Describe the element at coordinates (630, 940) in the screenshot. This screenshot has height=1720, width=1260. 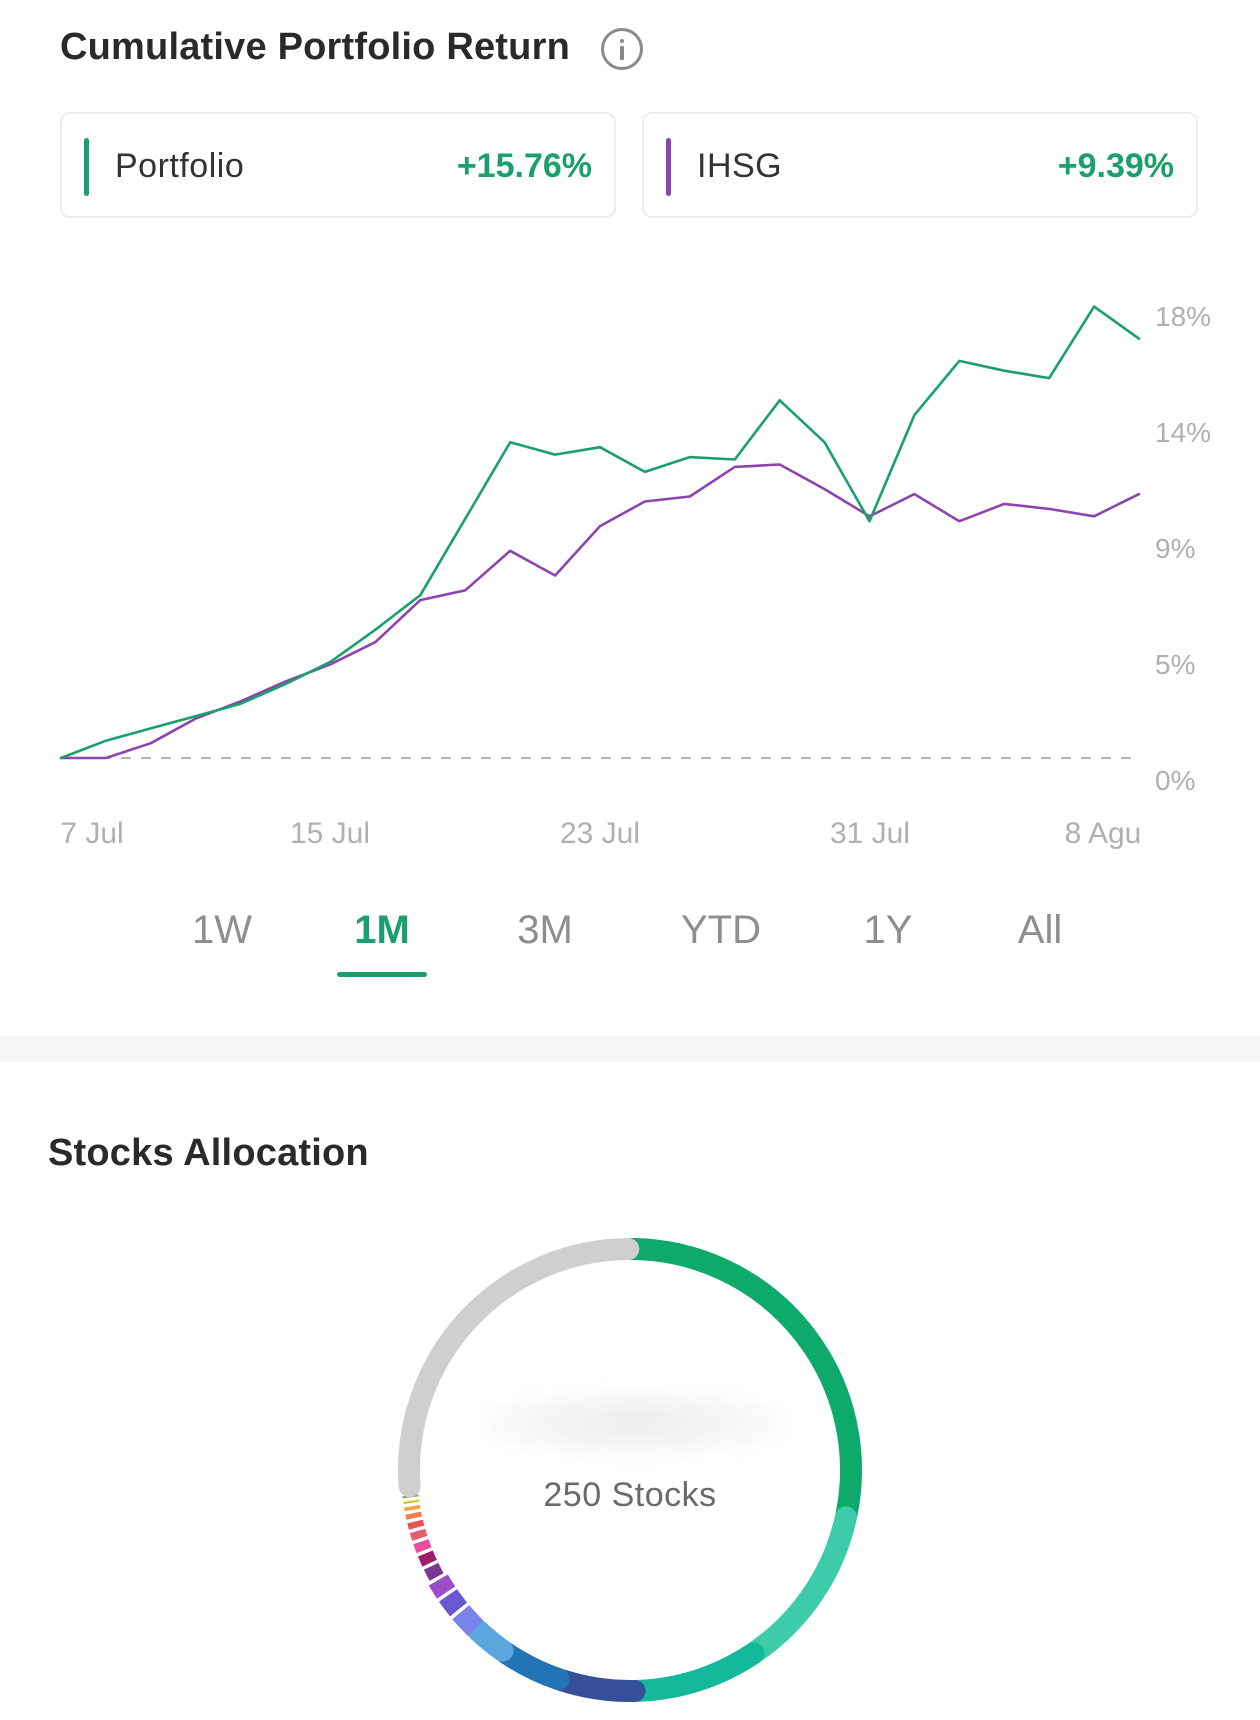
I see `range-tabs: 1W 1M 3M YTD 1Y All` at that location.